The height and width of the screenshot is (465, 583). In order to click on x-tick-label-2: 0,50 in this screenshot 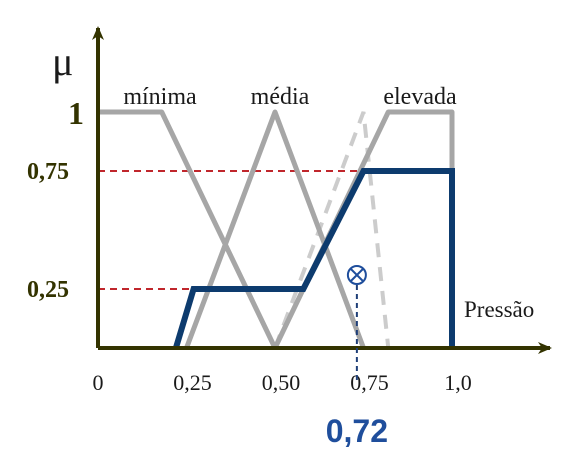, I will do `click(281, 382)`.